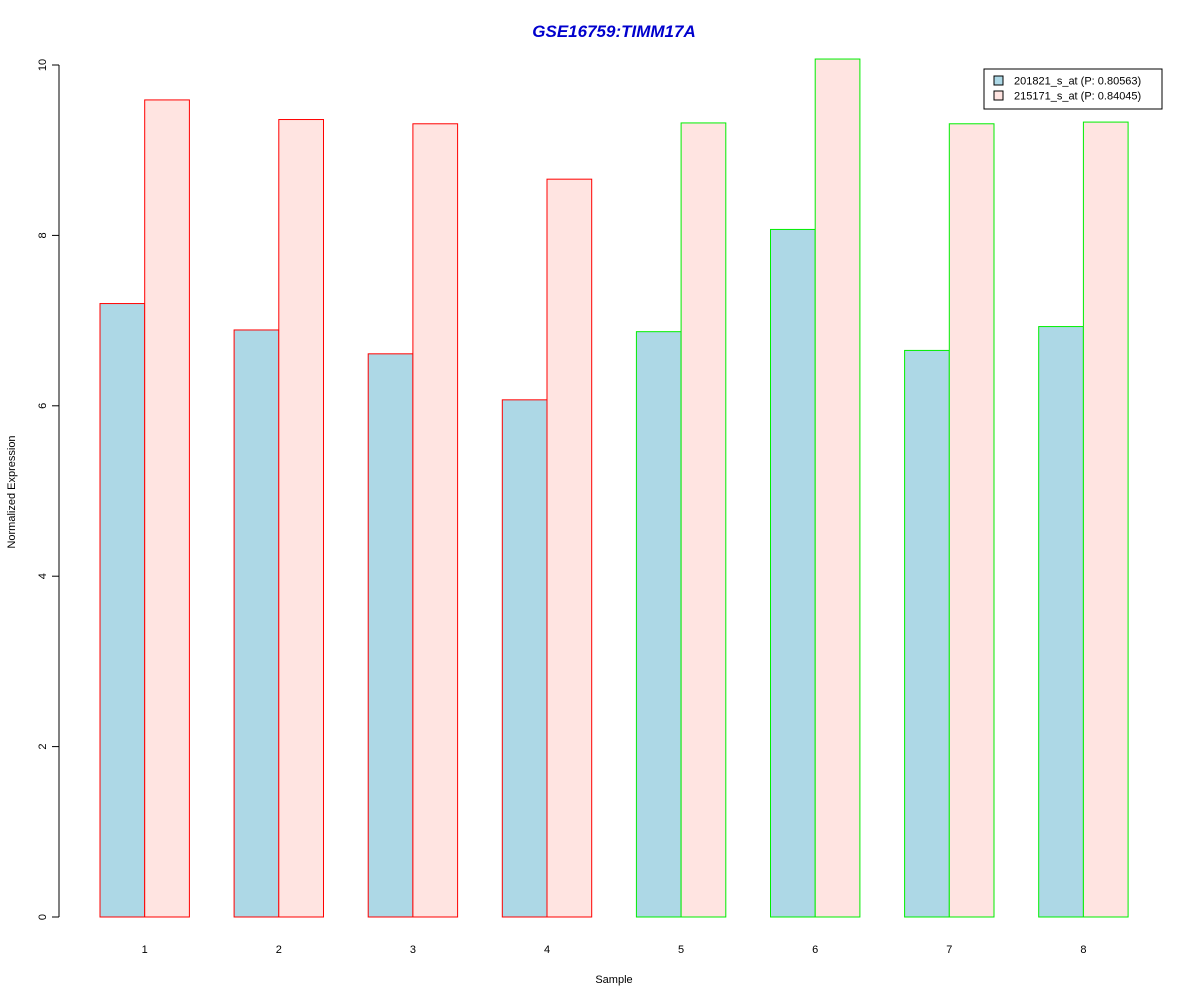 Image resolution: width=1200 pixels, height=1000 pixels. What do you see at coordinates (1077, 97) in the screenshot?
I see `legend-label: 215171_s_at (P: 0.84045)` at bounding box center [1077, 97].